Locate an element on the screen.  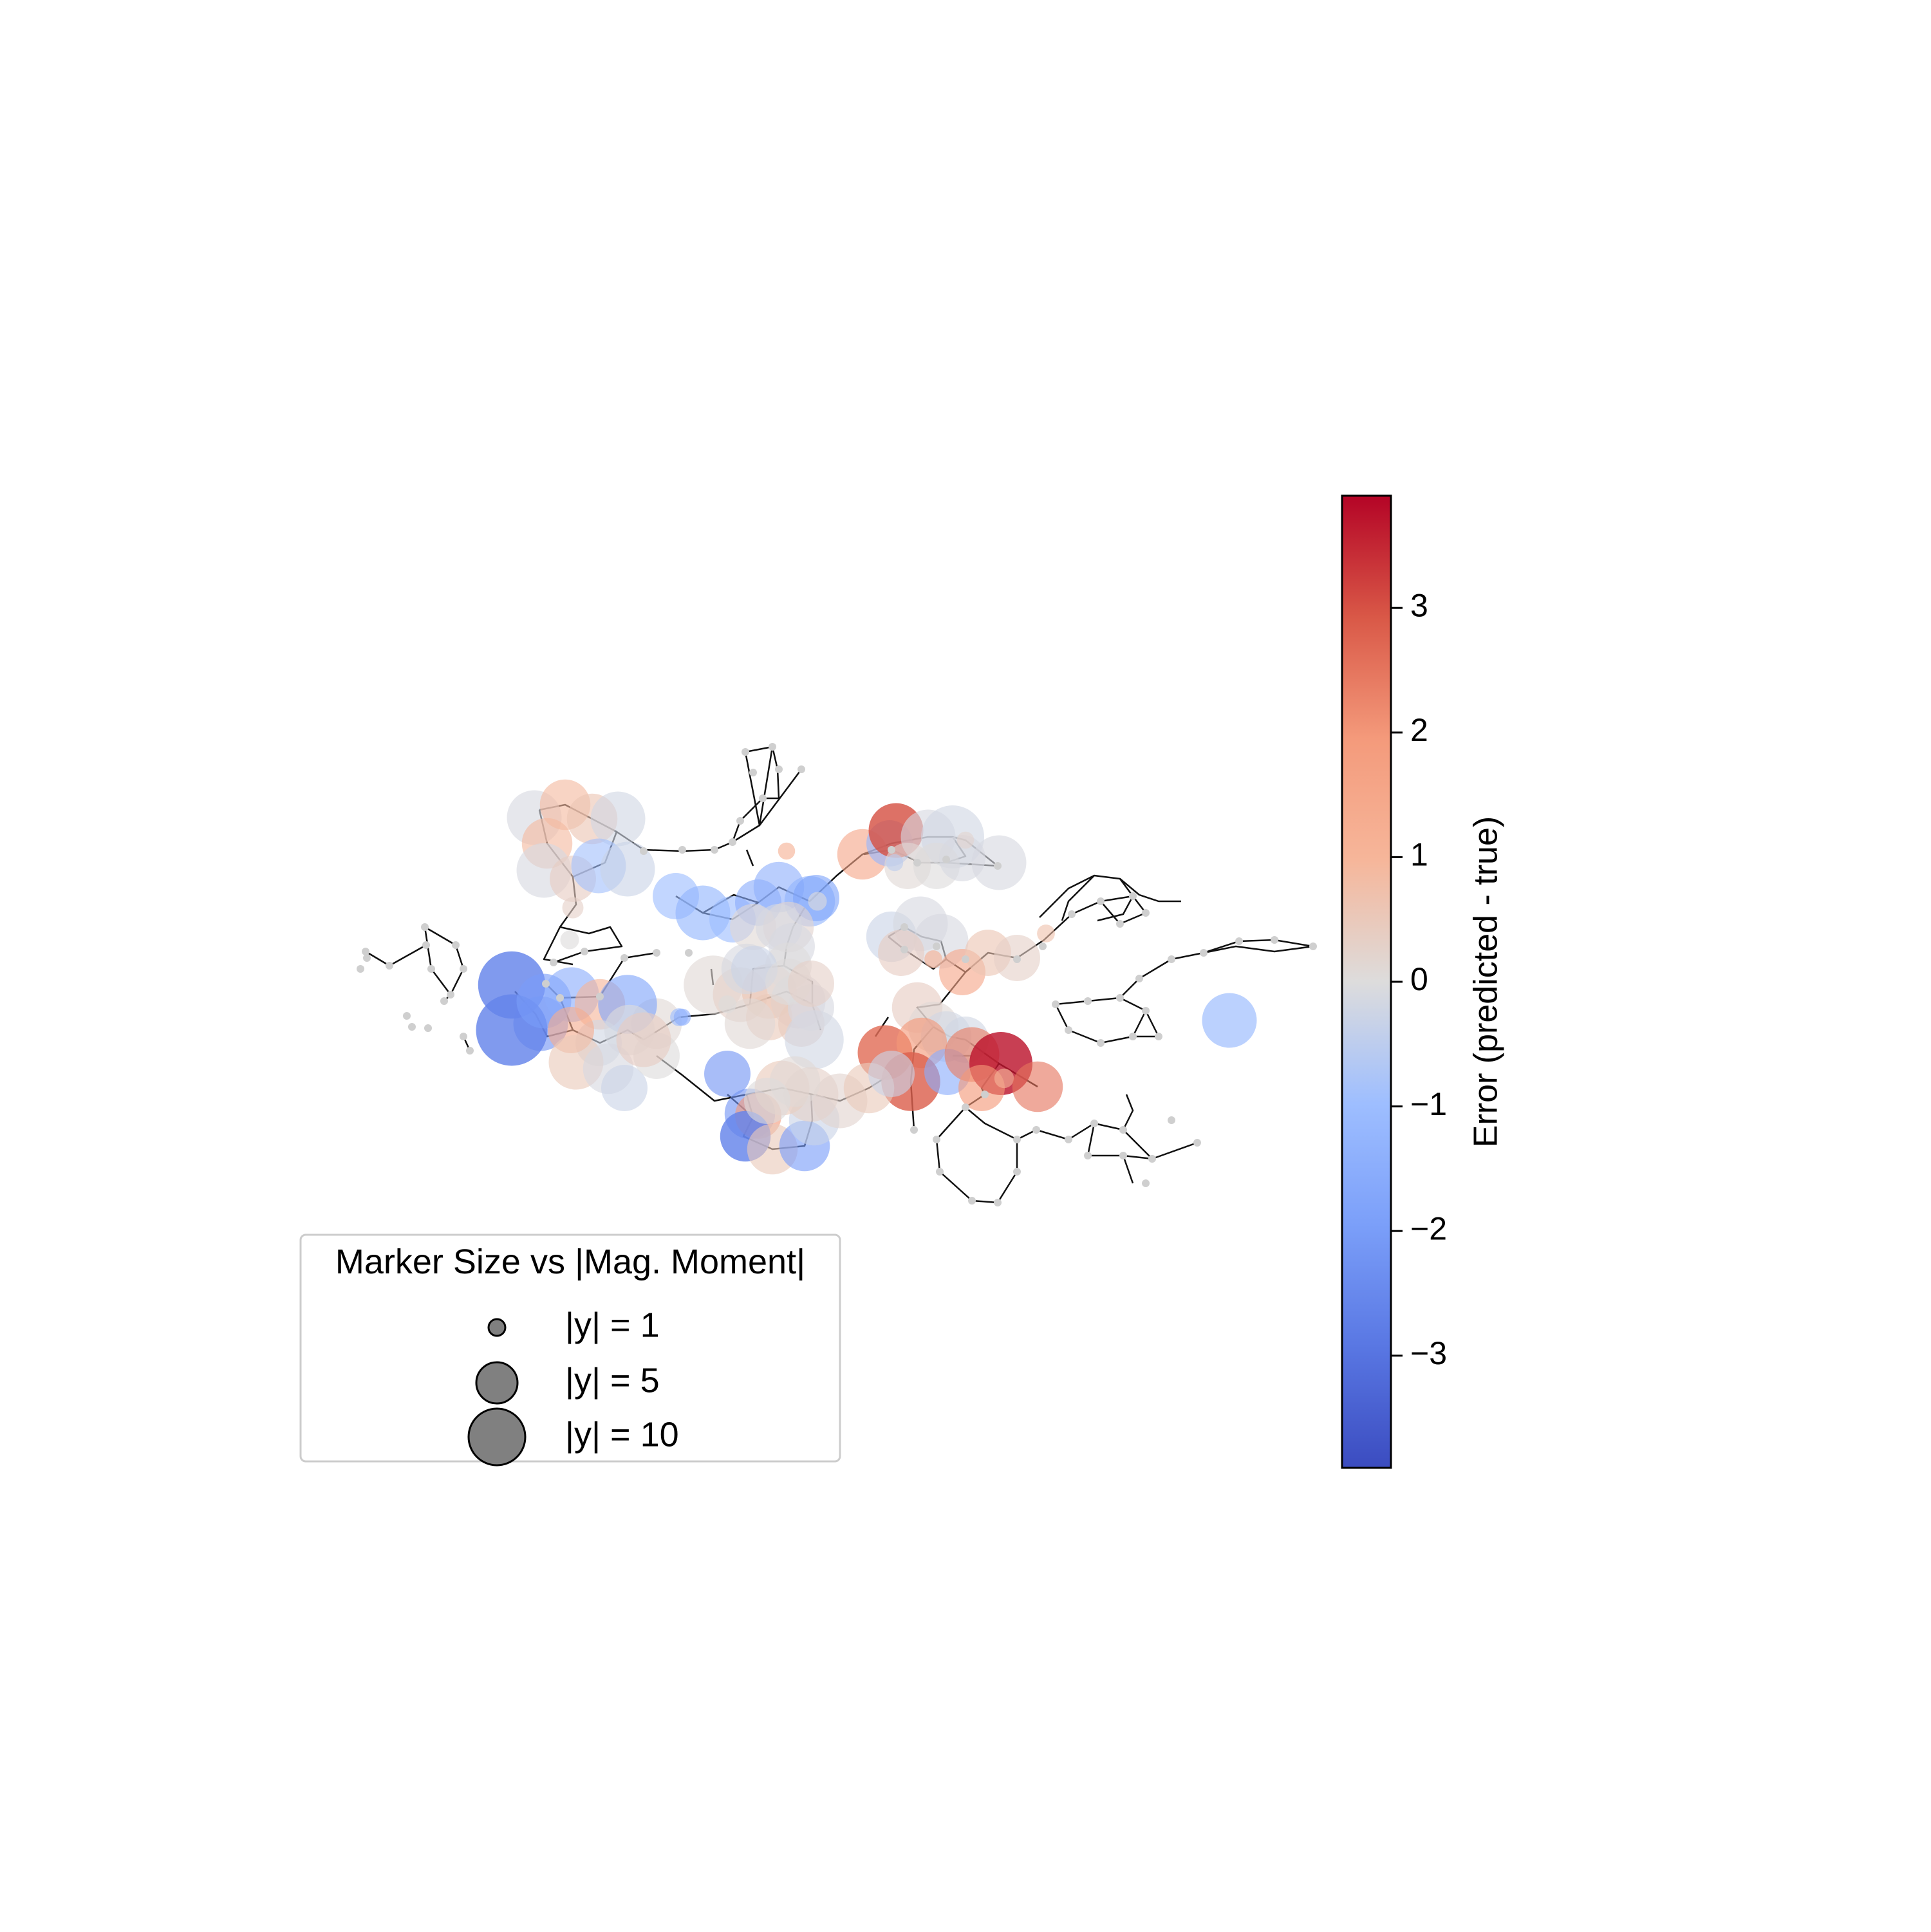
legend-frame is located at coordinates (570, 1348).